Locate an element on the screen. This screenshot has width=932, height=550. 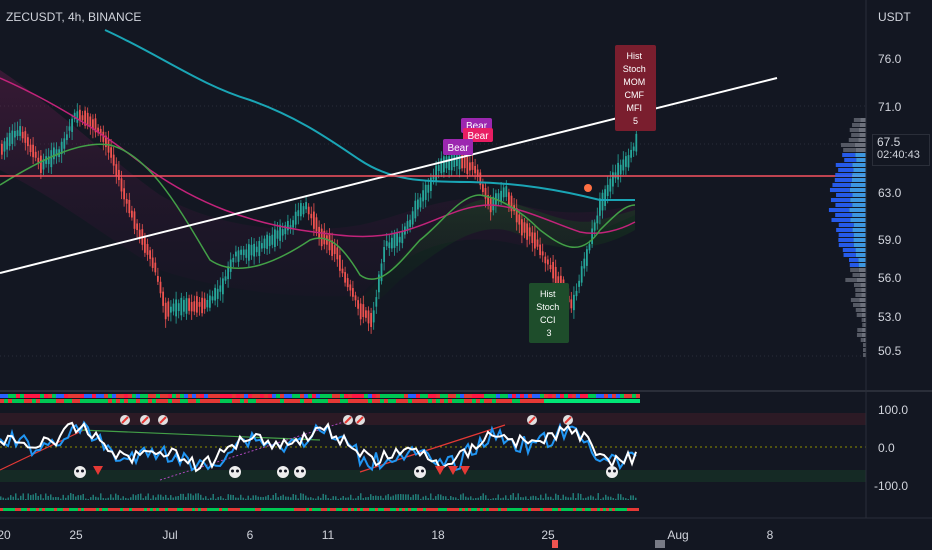
time-axis: 20 25 Jul 6 11 18 25 Aug 8 is located at coordinates (387, 535).